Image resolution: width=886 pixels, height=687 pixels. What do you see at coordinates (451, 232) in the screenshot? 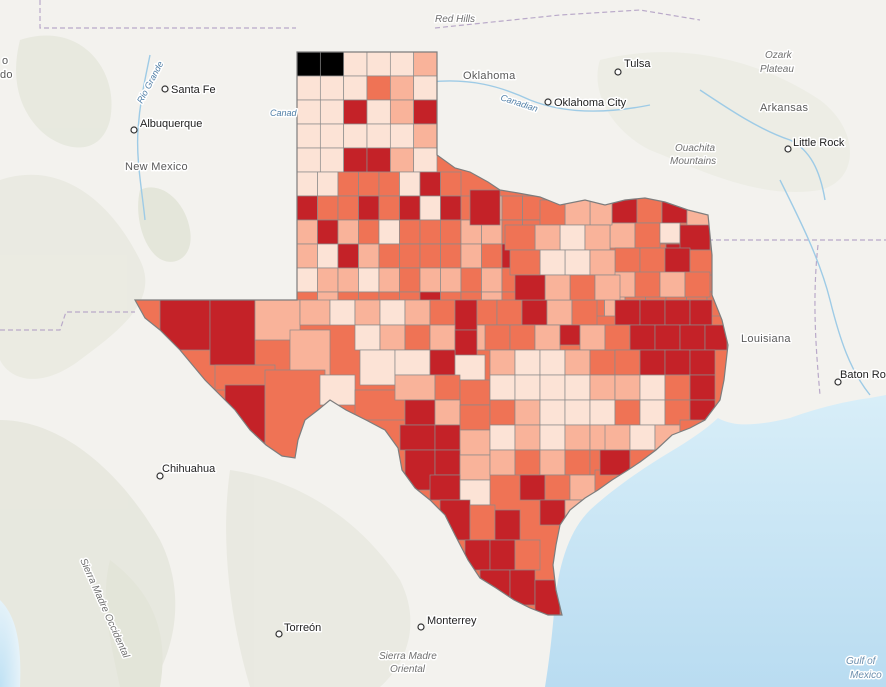
I see `county-r7-c7` at bounding box center [451, 232].